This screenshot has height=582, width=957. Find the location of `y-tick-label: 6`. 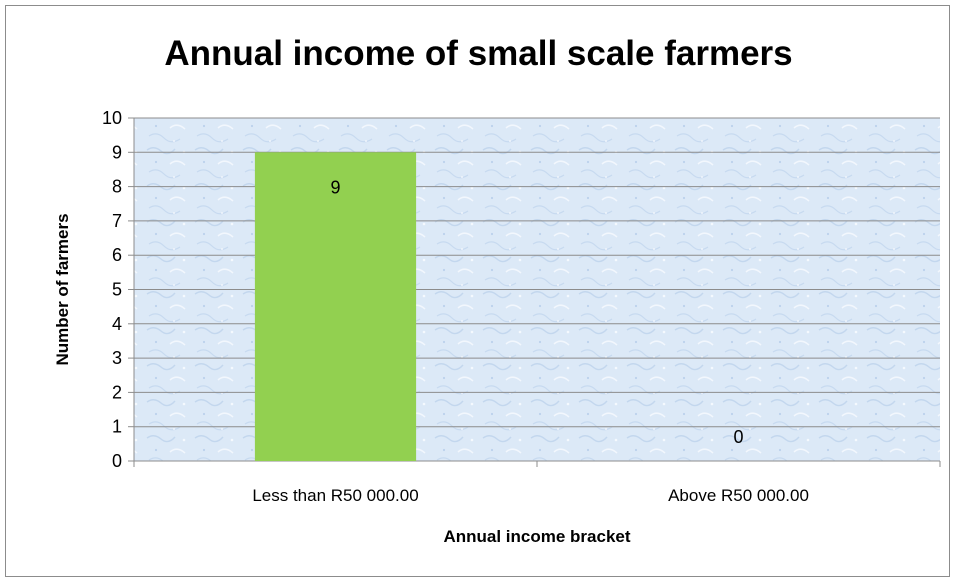

y-tick-label: 6 is located at coordinates (117, 255).